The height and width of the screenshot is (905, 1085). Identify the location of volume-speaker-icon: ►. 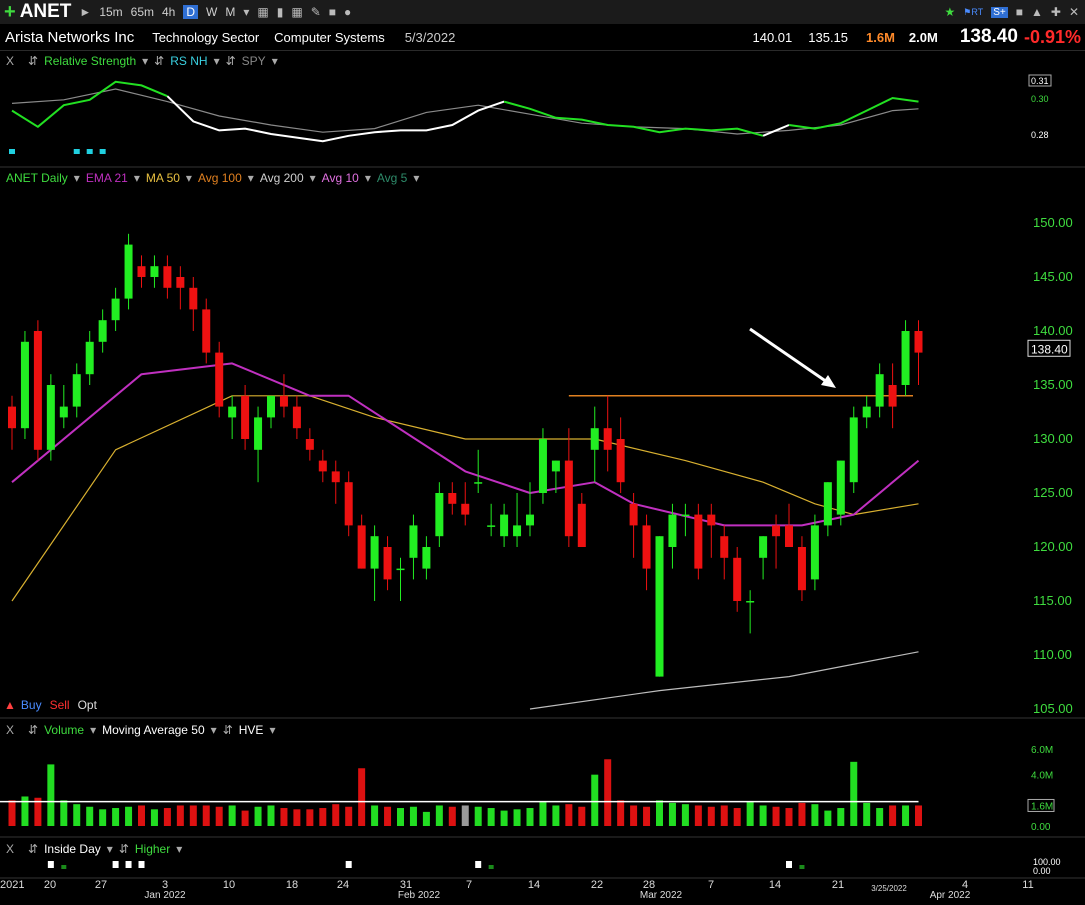
(85, 12).